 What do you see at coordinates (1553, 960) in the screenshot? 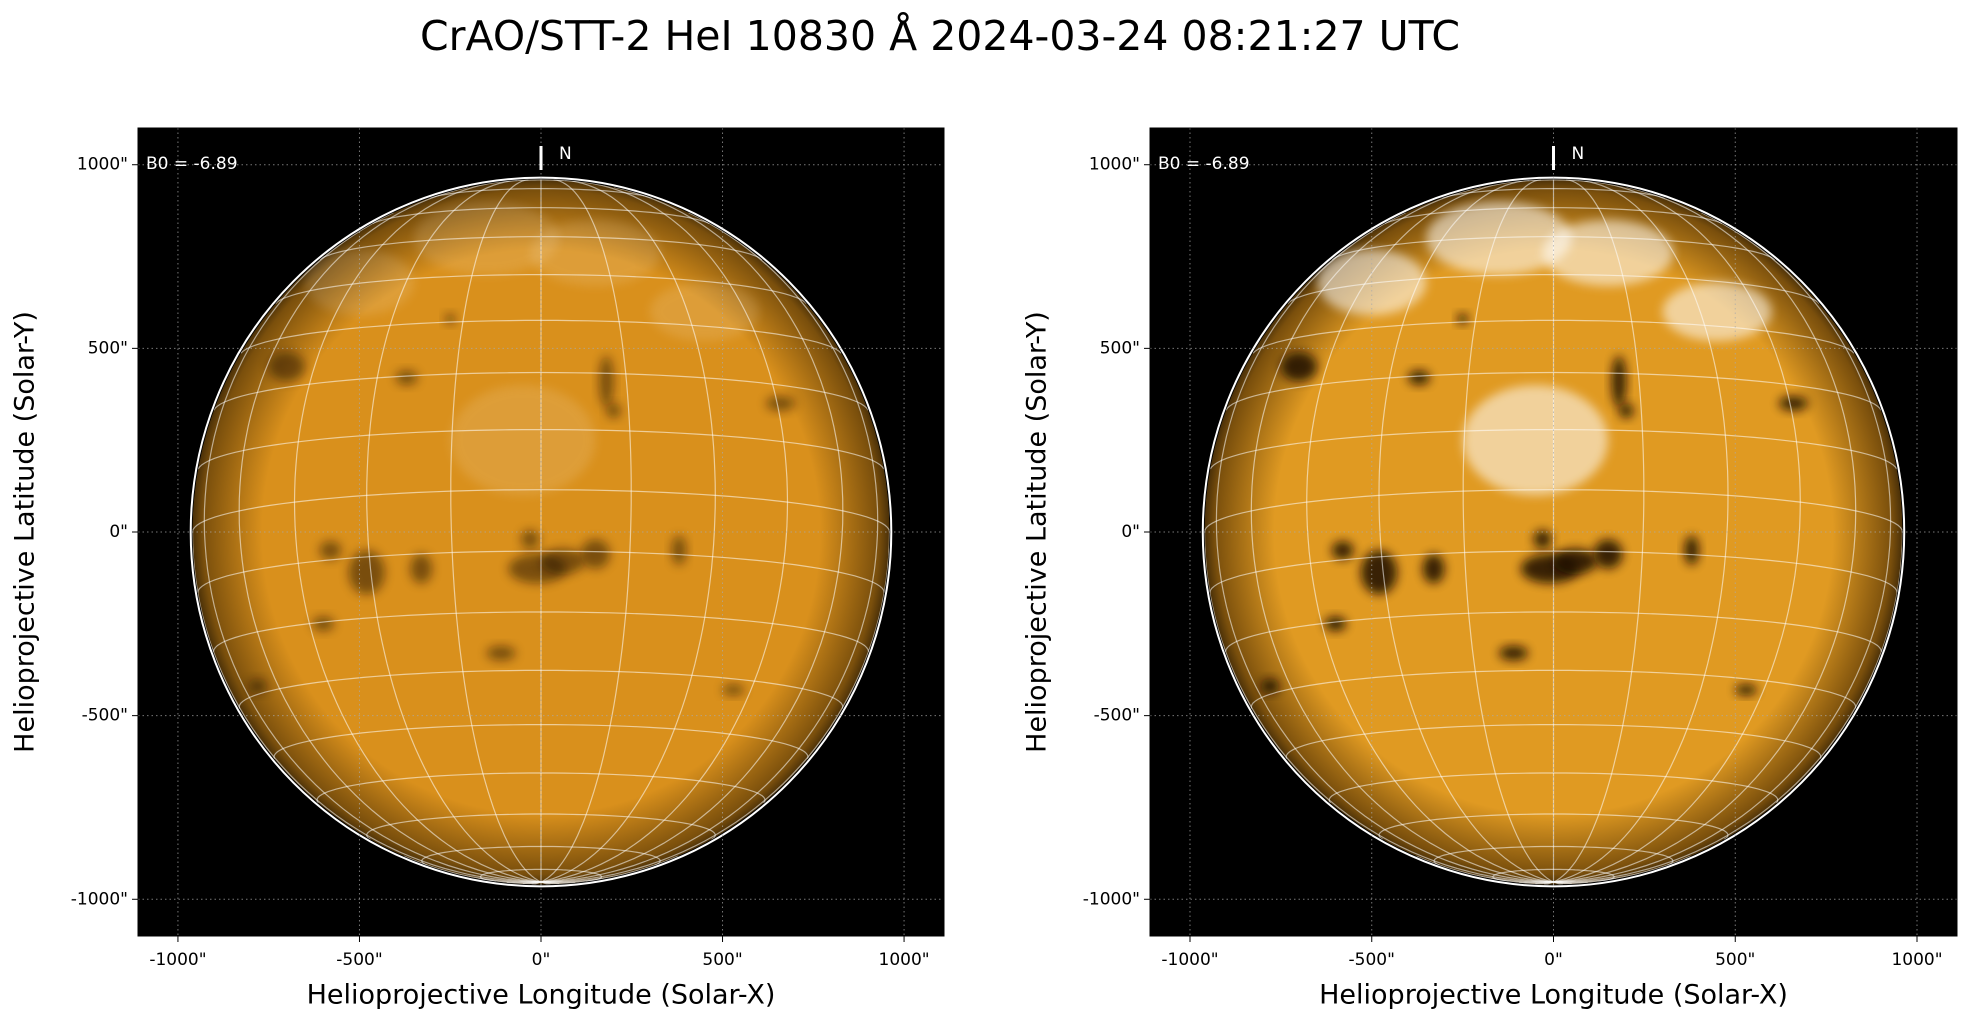
I see `x-tick-label: 0"` at bounding box center [1553, 960].